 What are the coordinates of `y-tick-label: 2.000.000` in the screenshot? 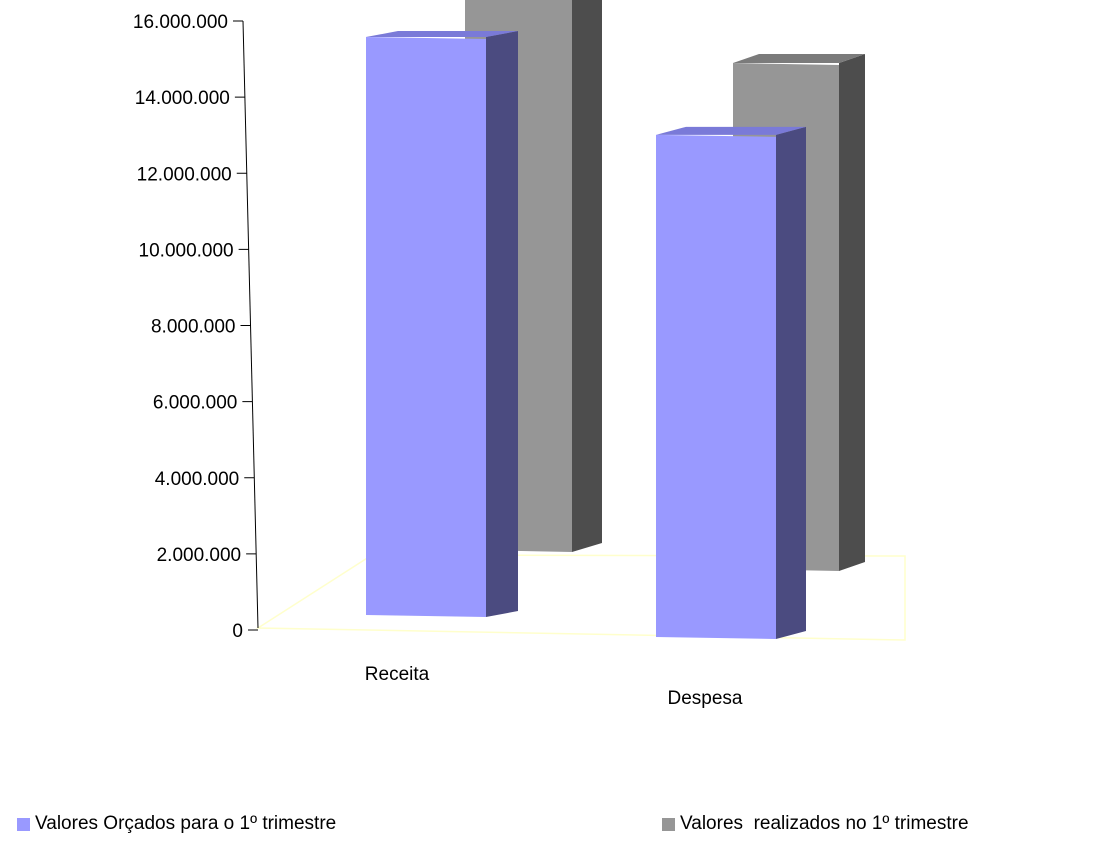 It's located at (199, 555).